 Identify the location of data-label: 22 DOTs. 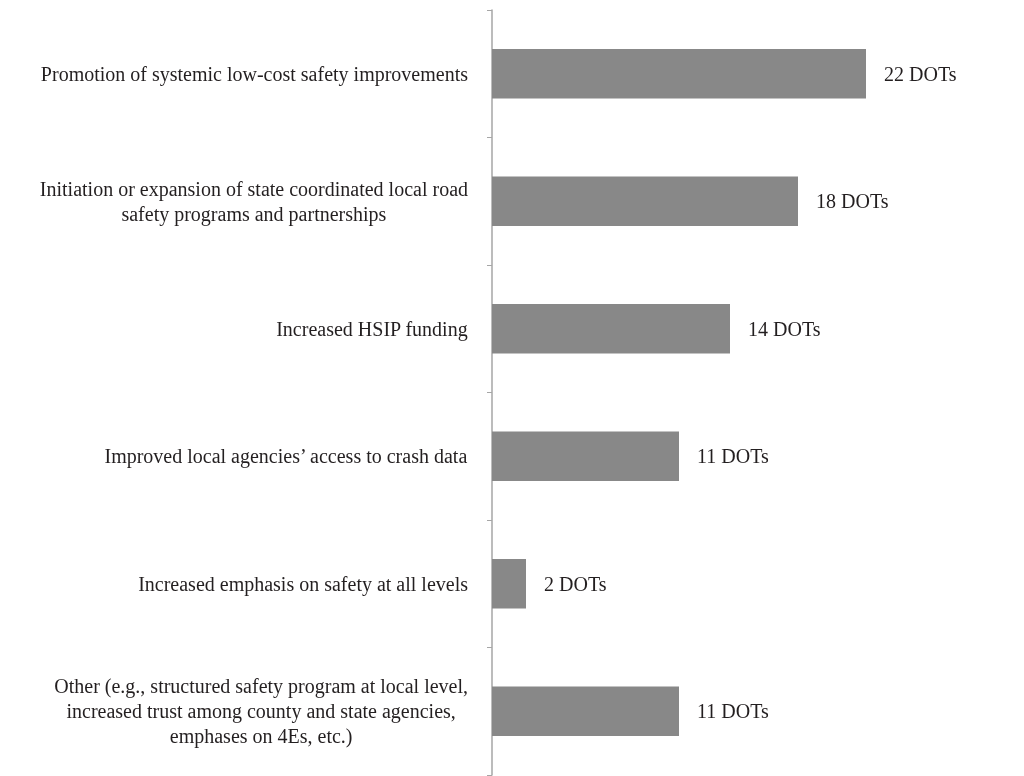
(920, 73).